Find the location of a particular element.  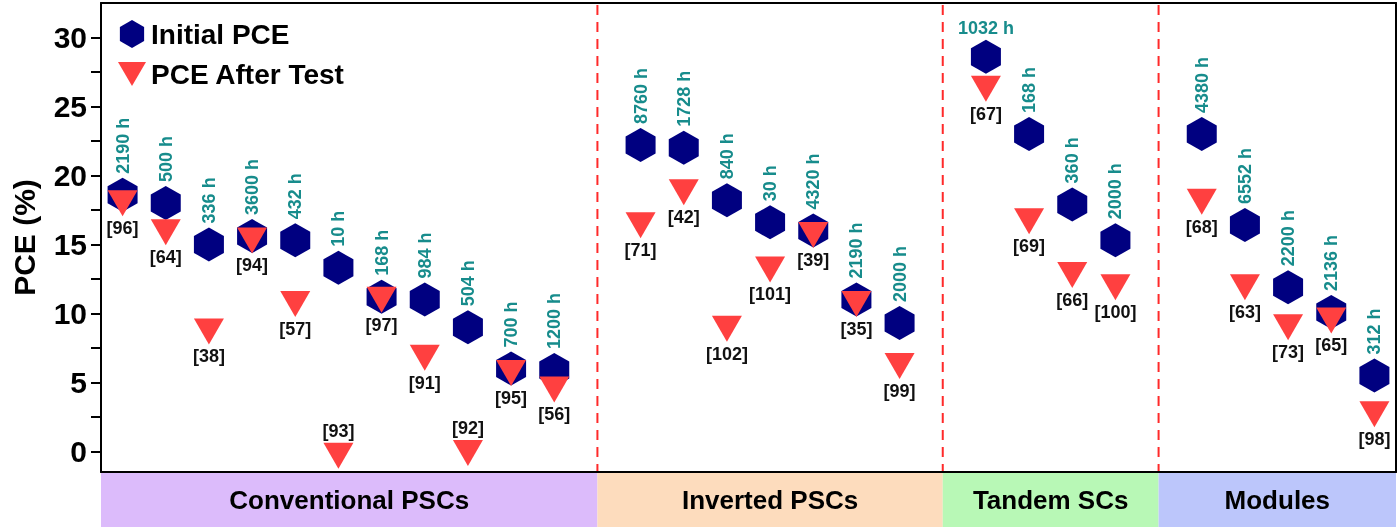

y-tick-label: 10 is located at coordinates (70, 313).